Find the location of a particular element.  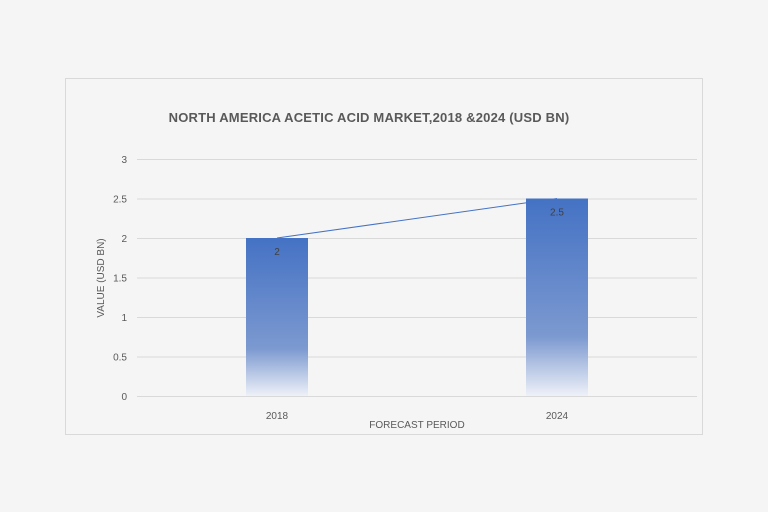

y-tick-label: 3 is located at coordinates (124, 160).